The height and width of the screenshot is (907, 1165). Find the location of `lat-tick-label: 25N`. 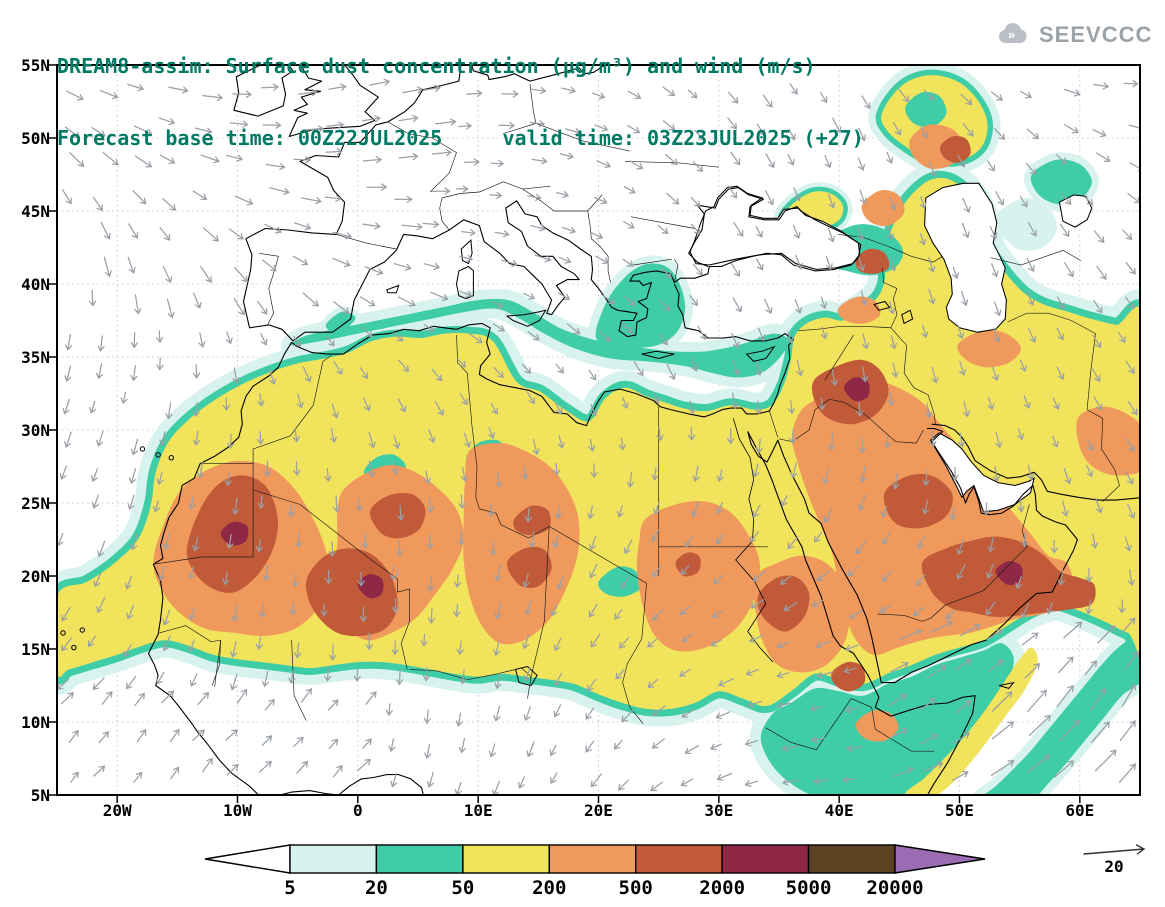

lat-tick-label: 25N is located at coordinates (35, 503).